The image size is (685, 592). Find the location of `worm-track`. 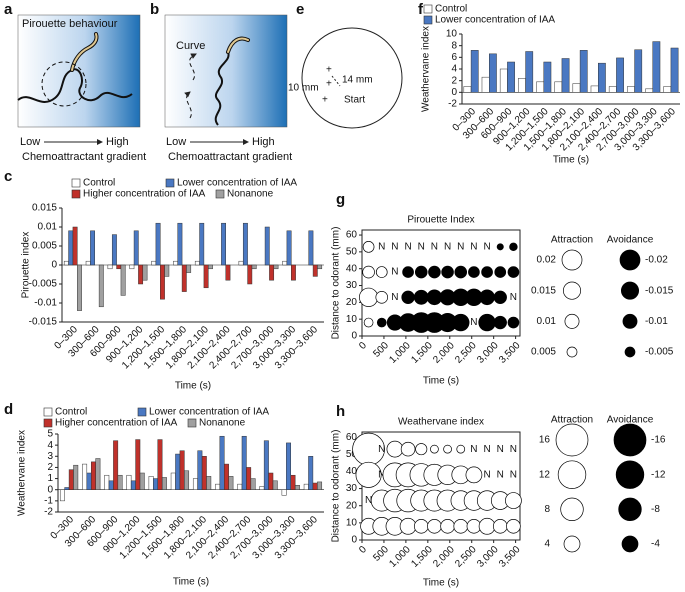

worm-track is located at coordinates (75, 85).